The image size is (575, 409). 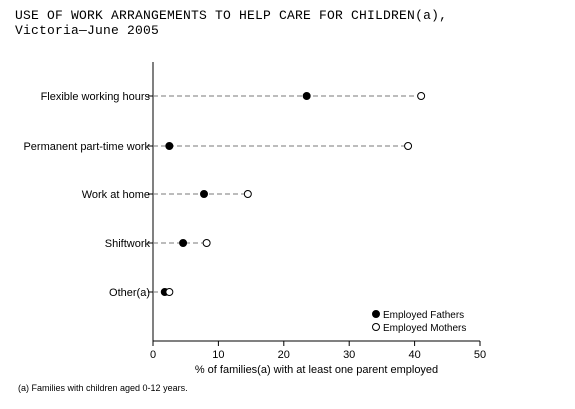 What do you see at coordinates (318, 355) in the screenshot?
I see `x-tick-labels: 0 10 20 30 40 50` at bounding box center [318, 355].